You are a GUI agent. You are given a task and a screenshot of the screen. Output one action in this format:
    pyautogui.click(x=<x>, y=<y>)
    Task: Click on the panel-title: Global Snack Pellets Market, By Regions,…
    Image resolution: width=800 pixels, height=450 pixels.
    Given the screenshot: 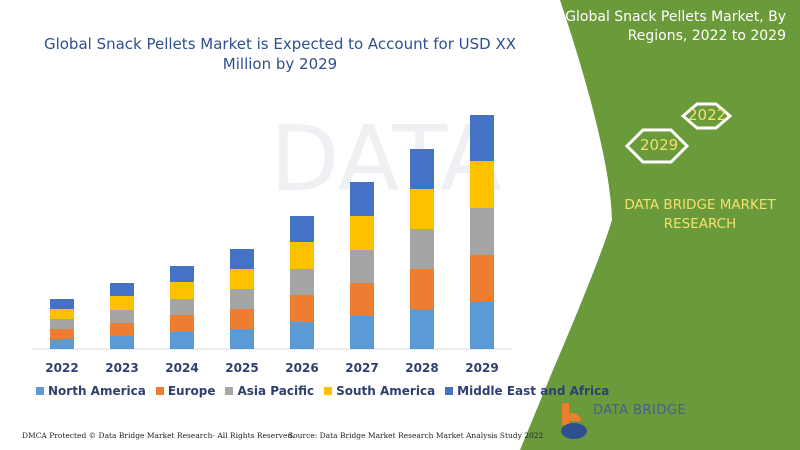 What is the action you would take?
    pyautogui.click(x=675, y=26)
    